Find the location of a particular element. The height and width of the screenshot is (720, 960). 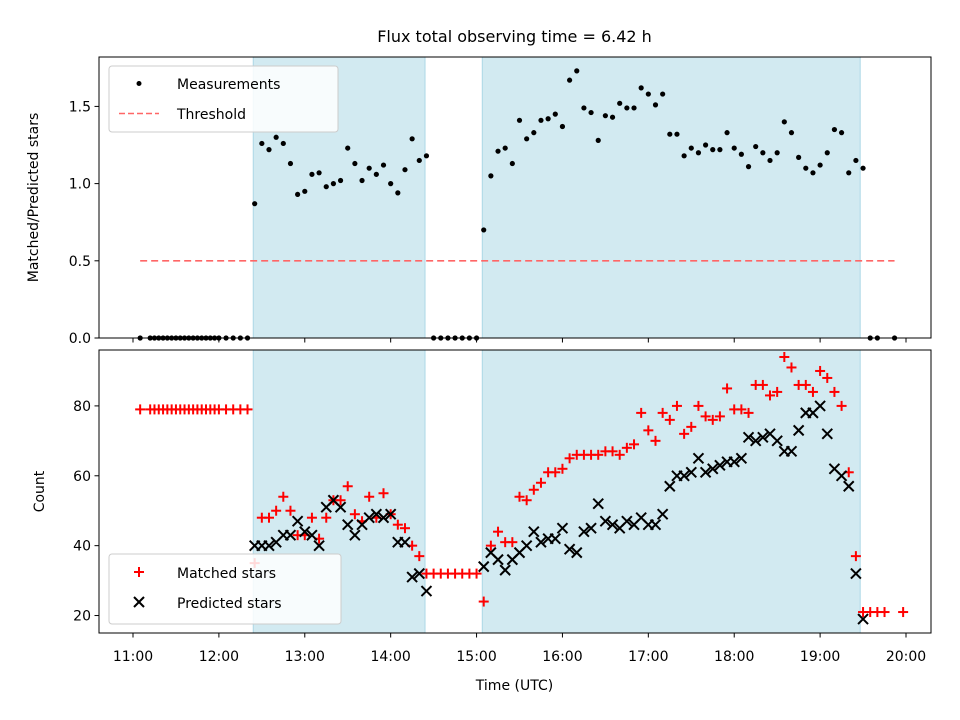

legend-matched-label: Matched stars is located at coordinates (226, 574).